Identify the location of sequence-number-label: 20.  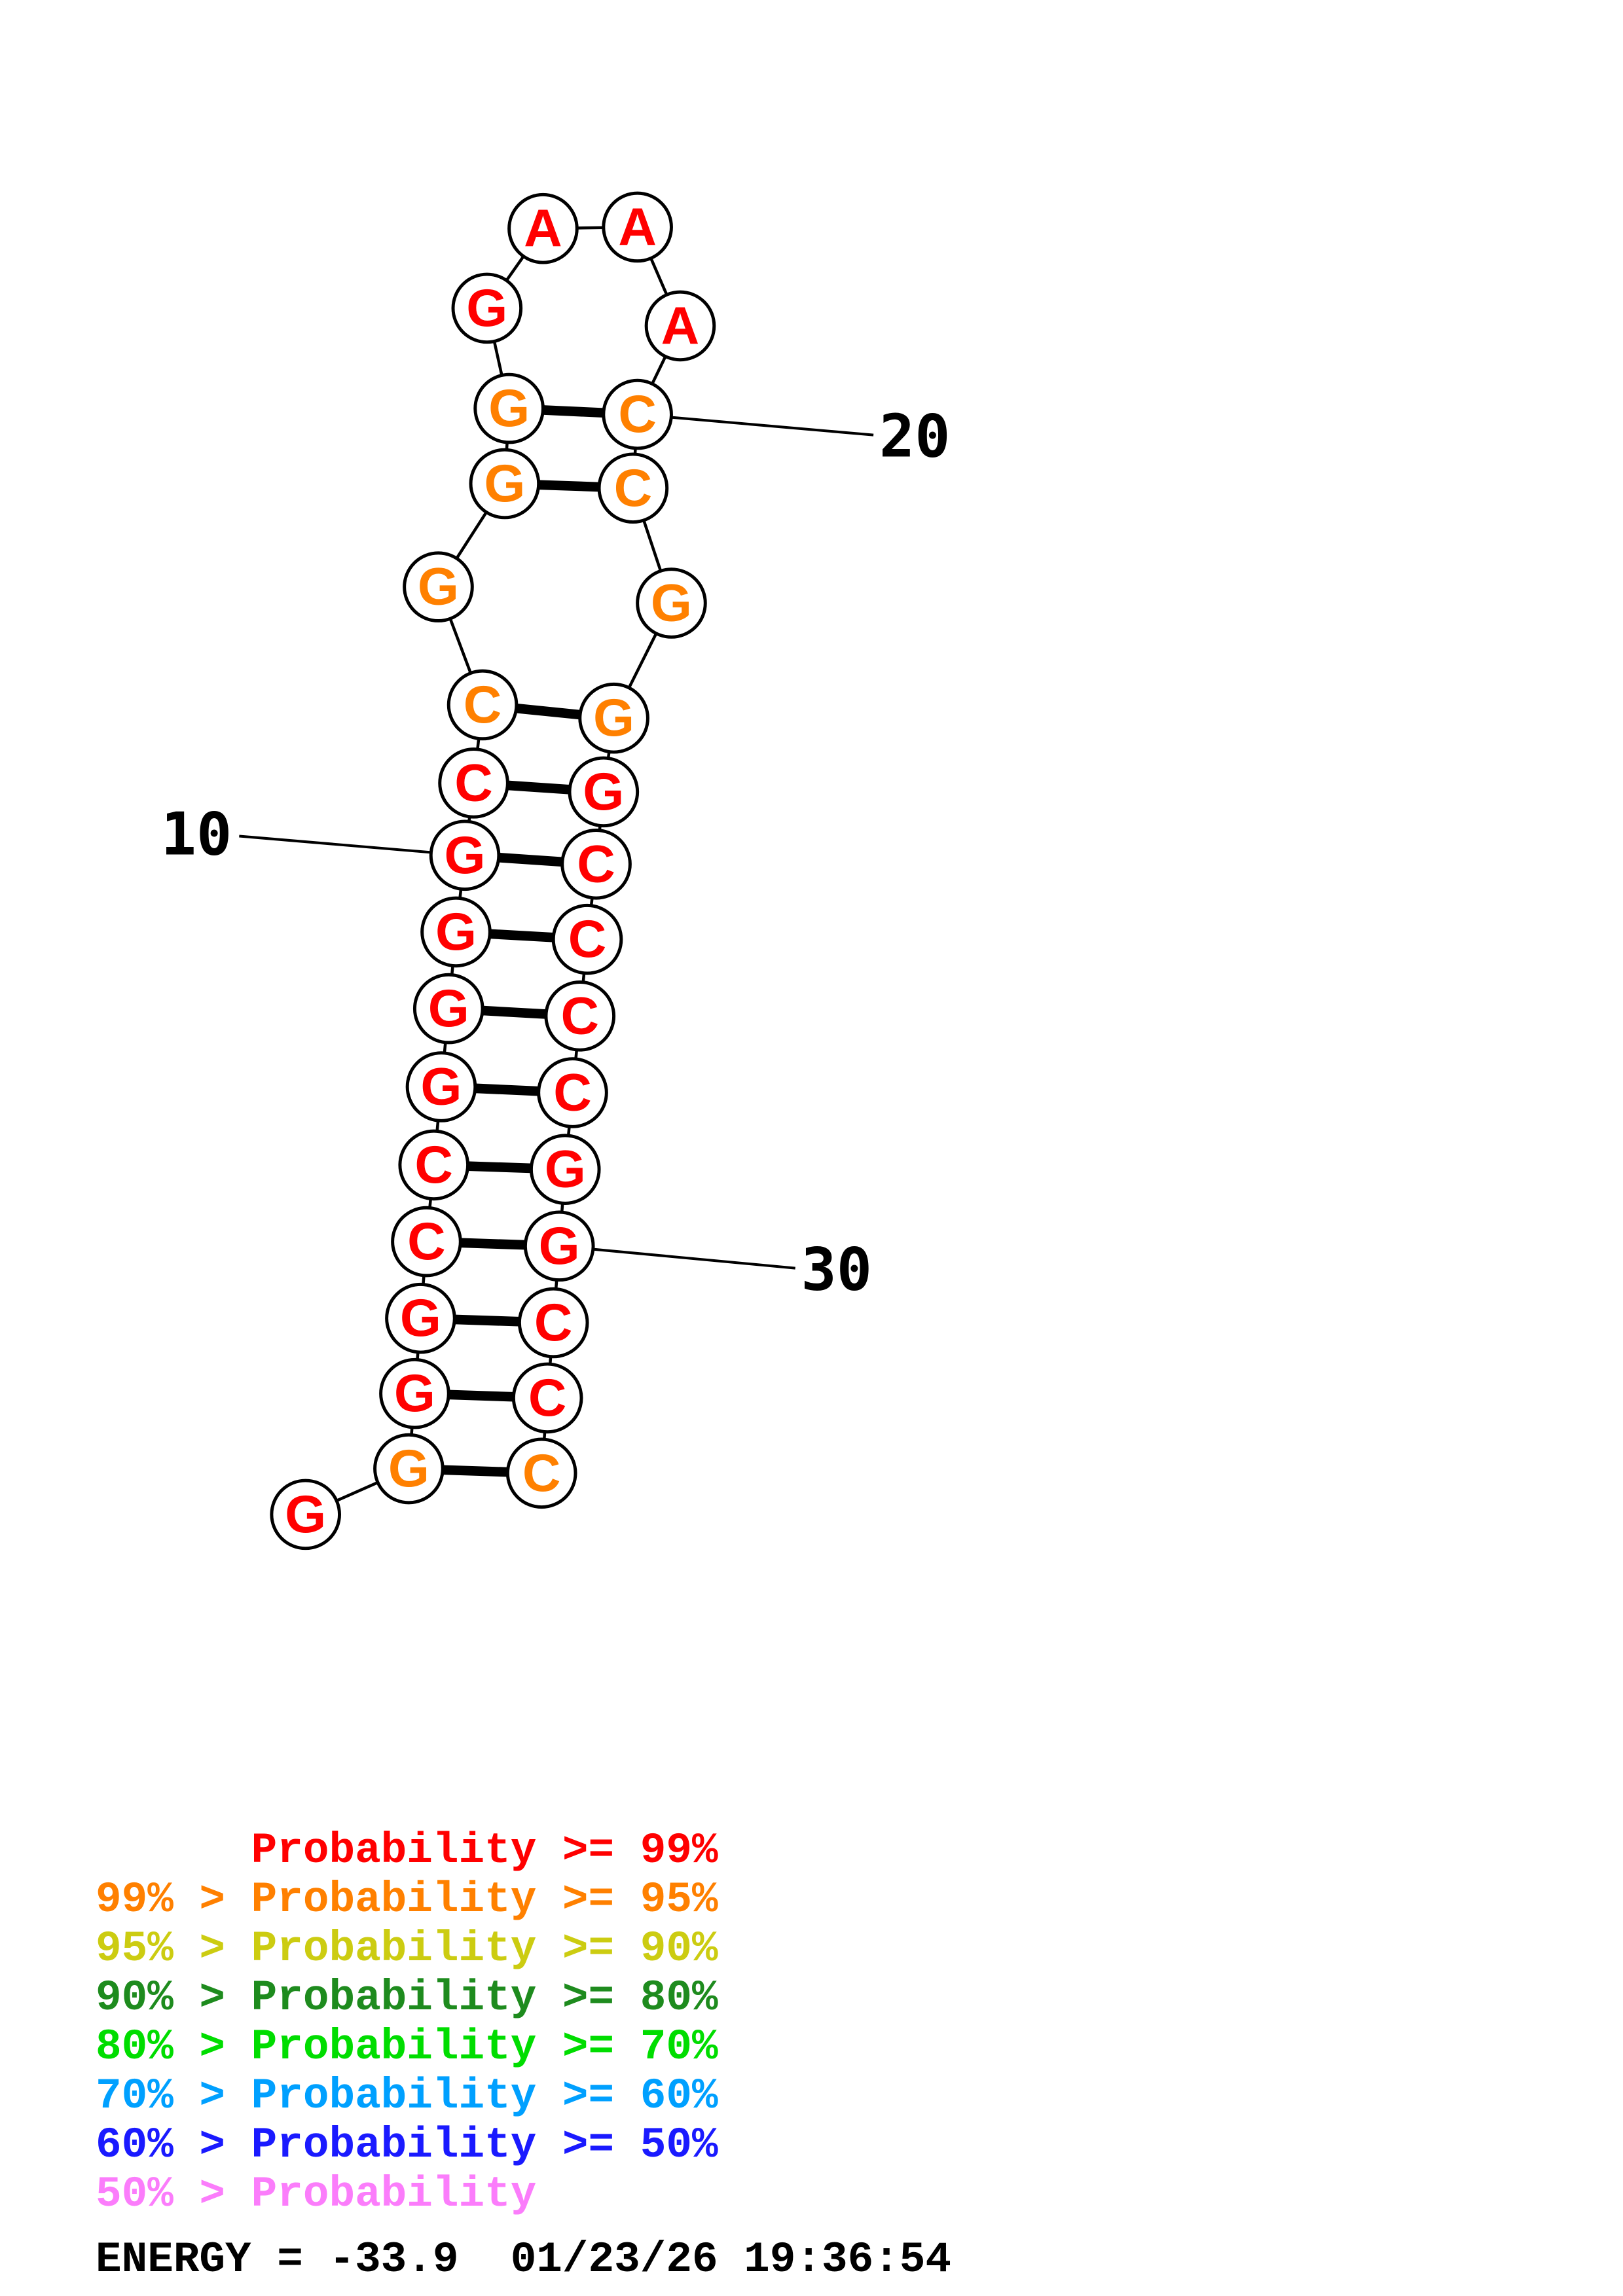
(915, 436).